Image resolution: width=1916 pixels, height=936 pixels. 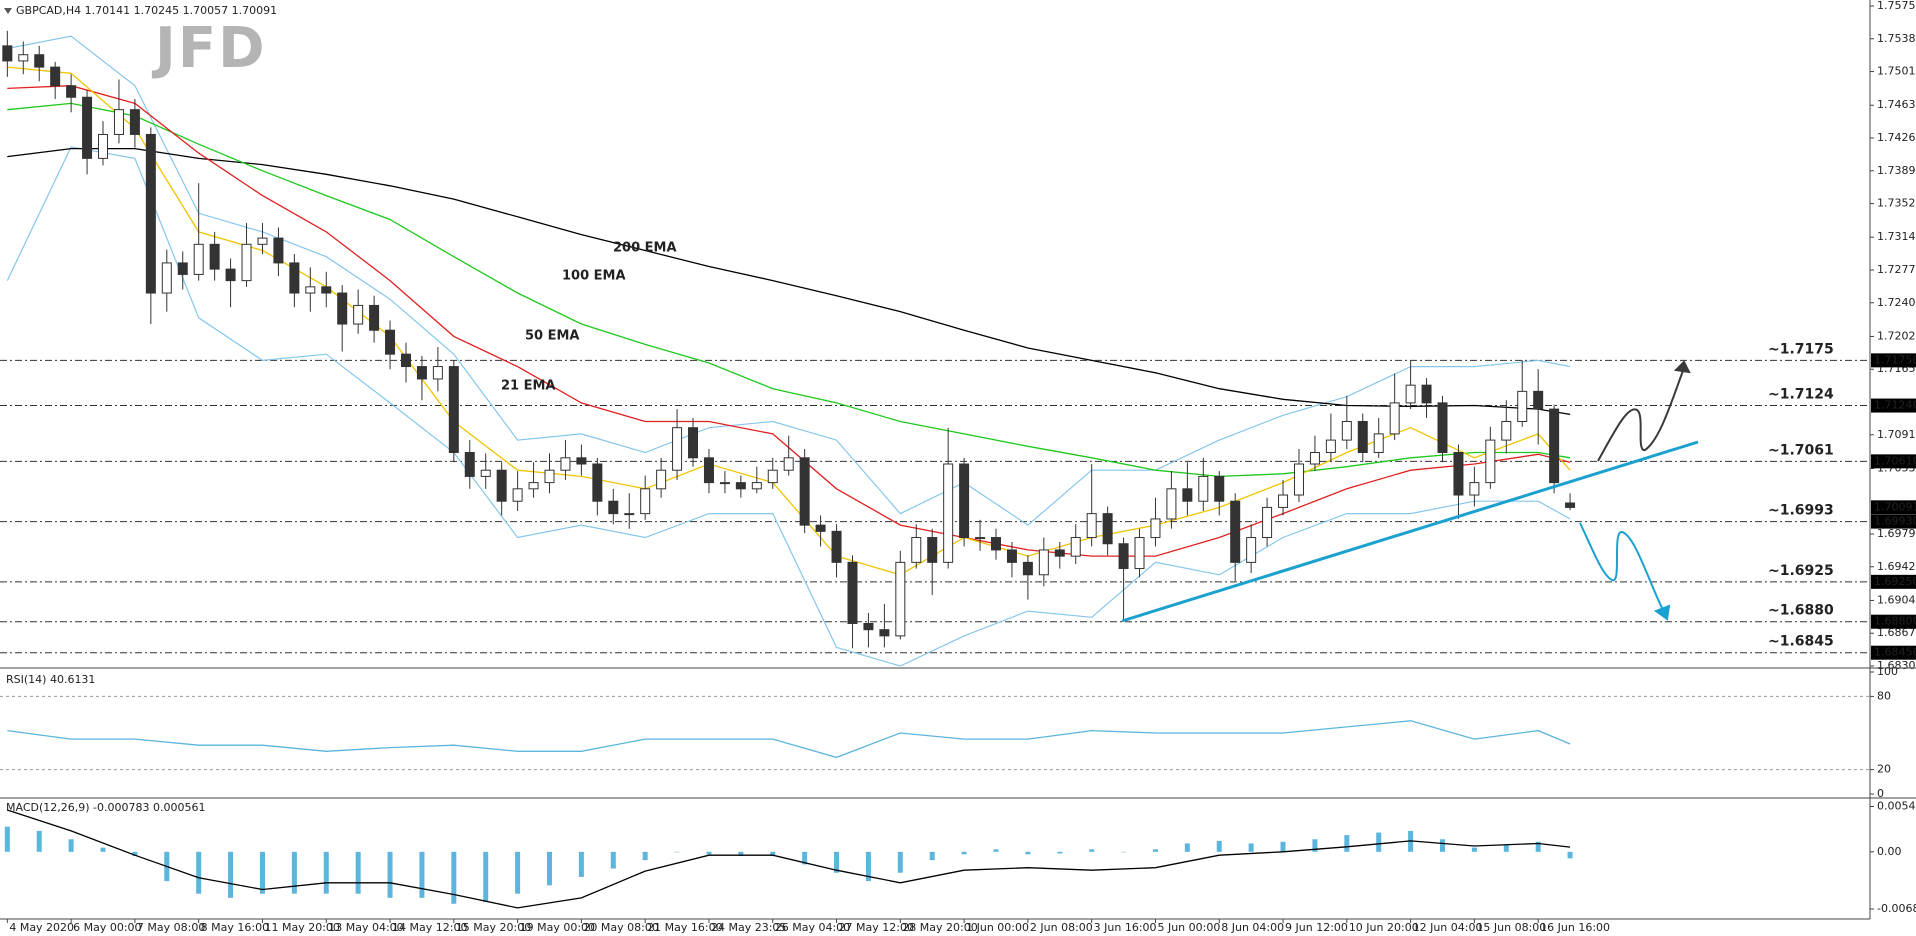 I want to click on y-tick-label: 1.68670, so click(x=1896, y=632).